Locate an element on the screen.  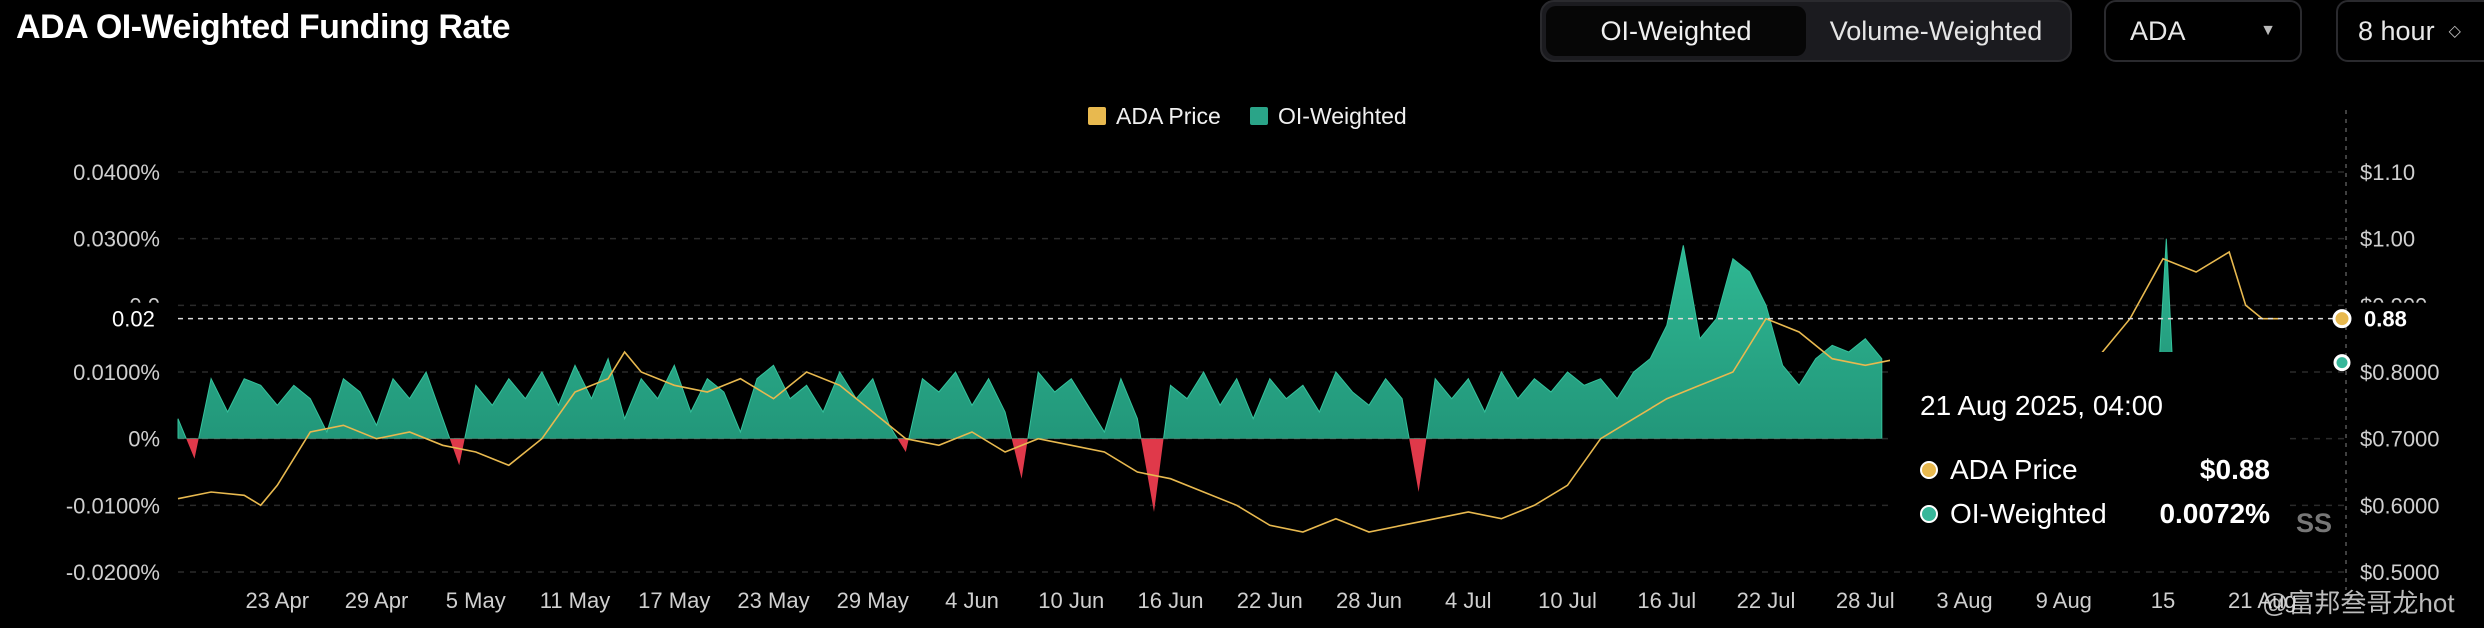
crosshair-left-bg is located at coordinates (135, 318).